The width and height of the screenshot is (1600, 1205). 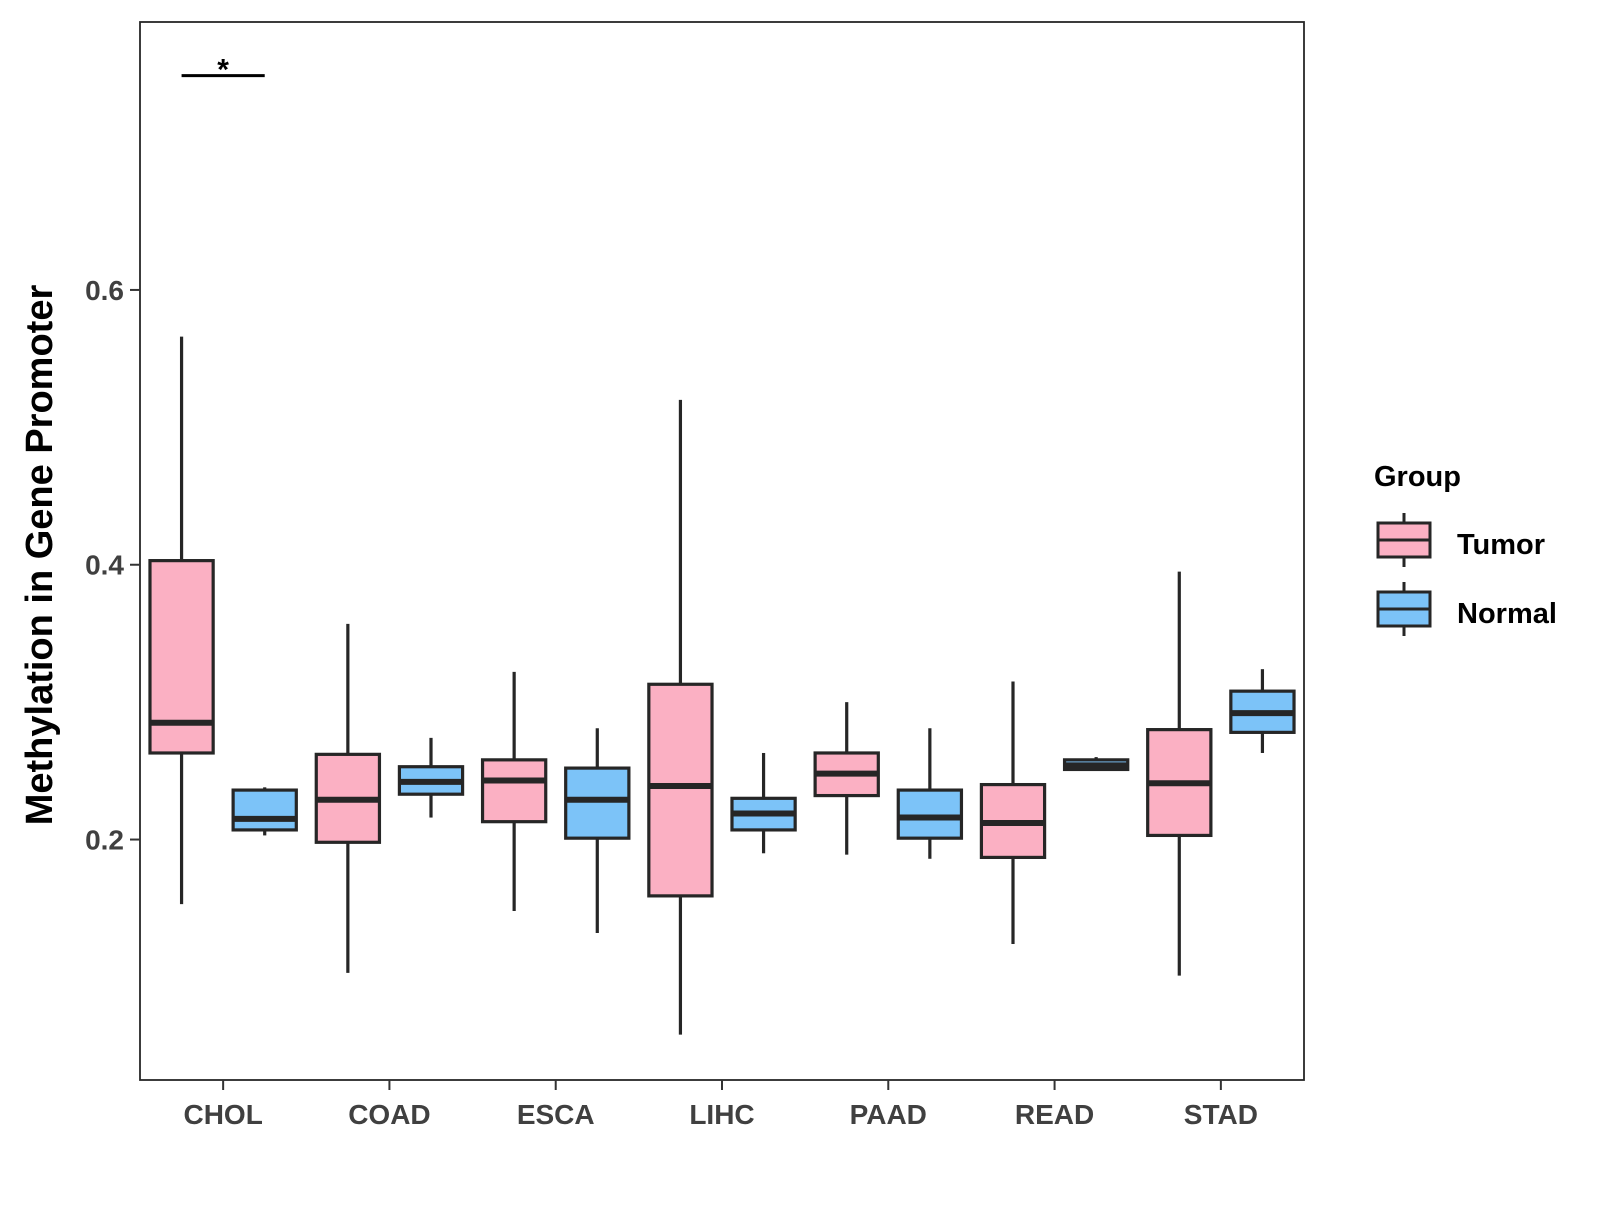 What do you see at coordinates (1507, 614) in the screenshot?
I see `legend-label-normal: Normal` at bounding box center [1507, 614].